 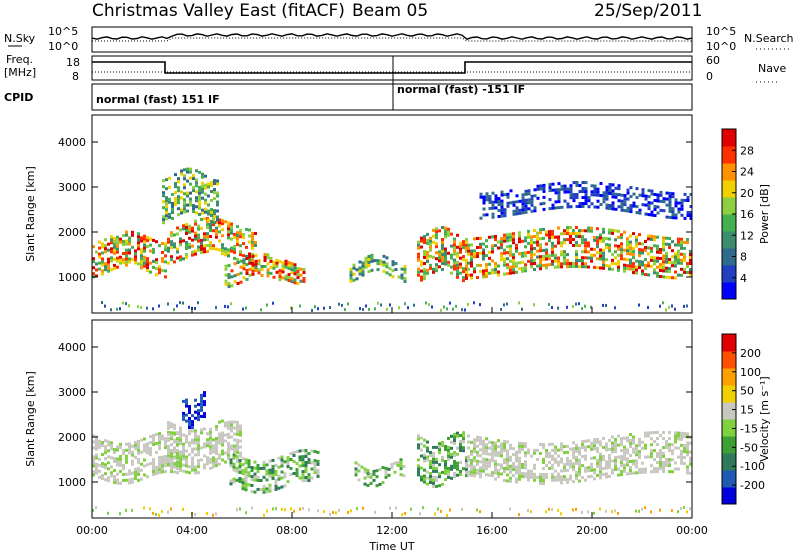 I want to click on x-tick-label: 08:00, so click(x=292, y=530).